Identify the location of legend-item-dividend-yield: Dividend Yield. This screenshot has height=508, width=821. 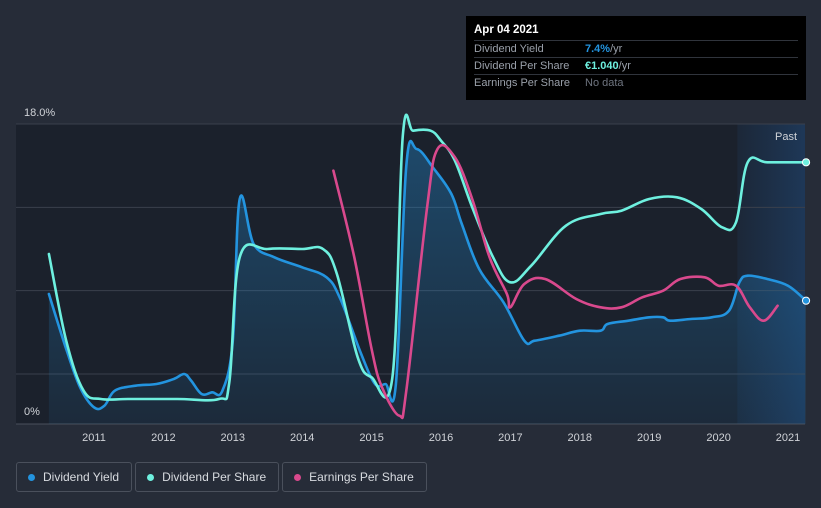
(74, 477).